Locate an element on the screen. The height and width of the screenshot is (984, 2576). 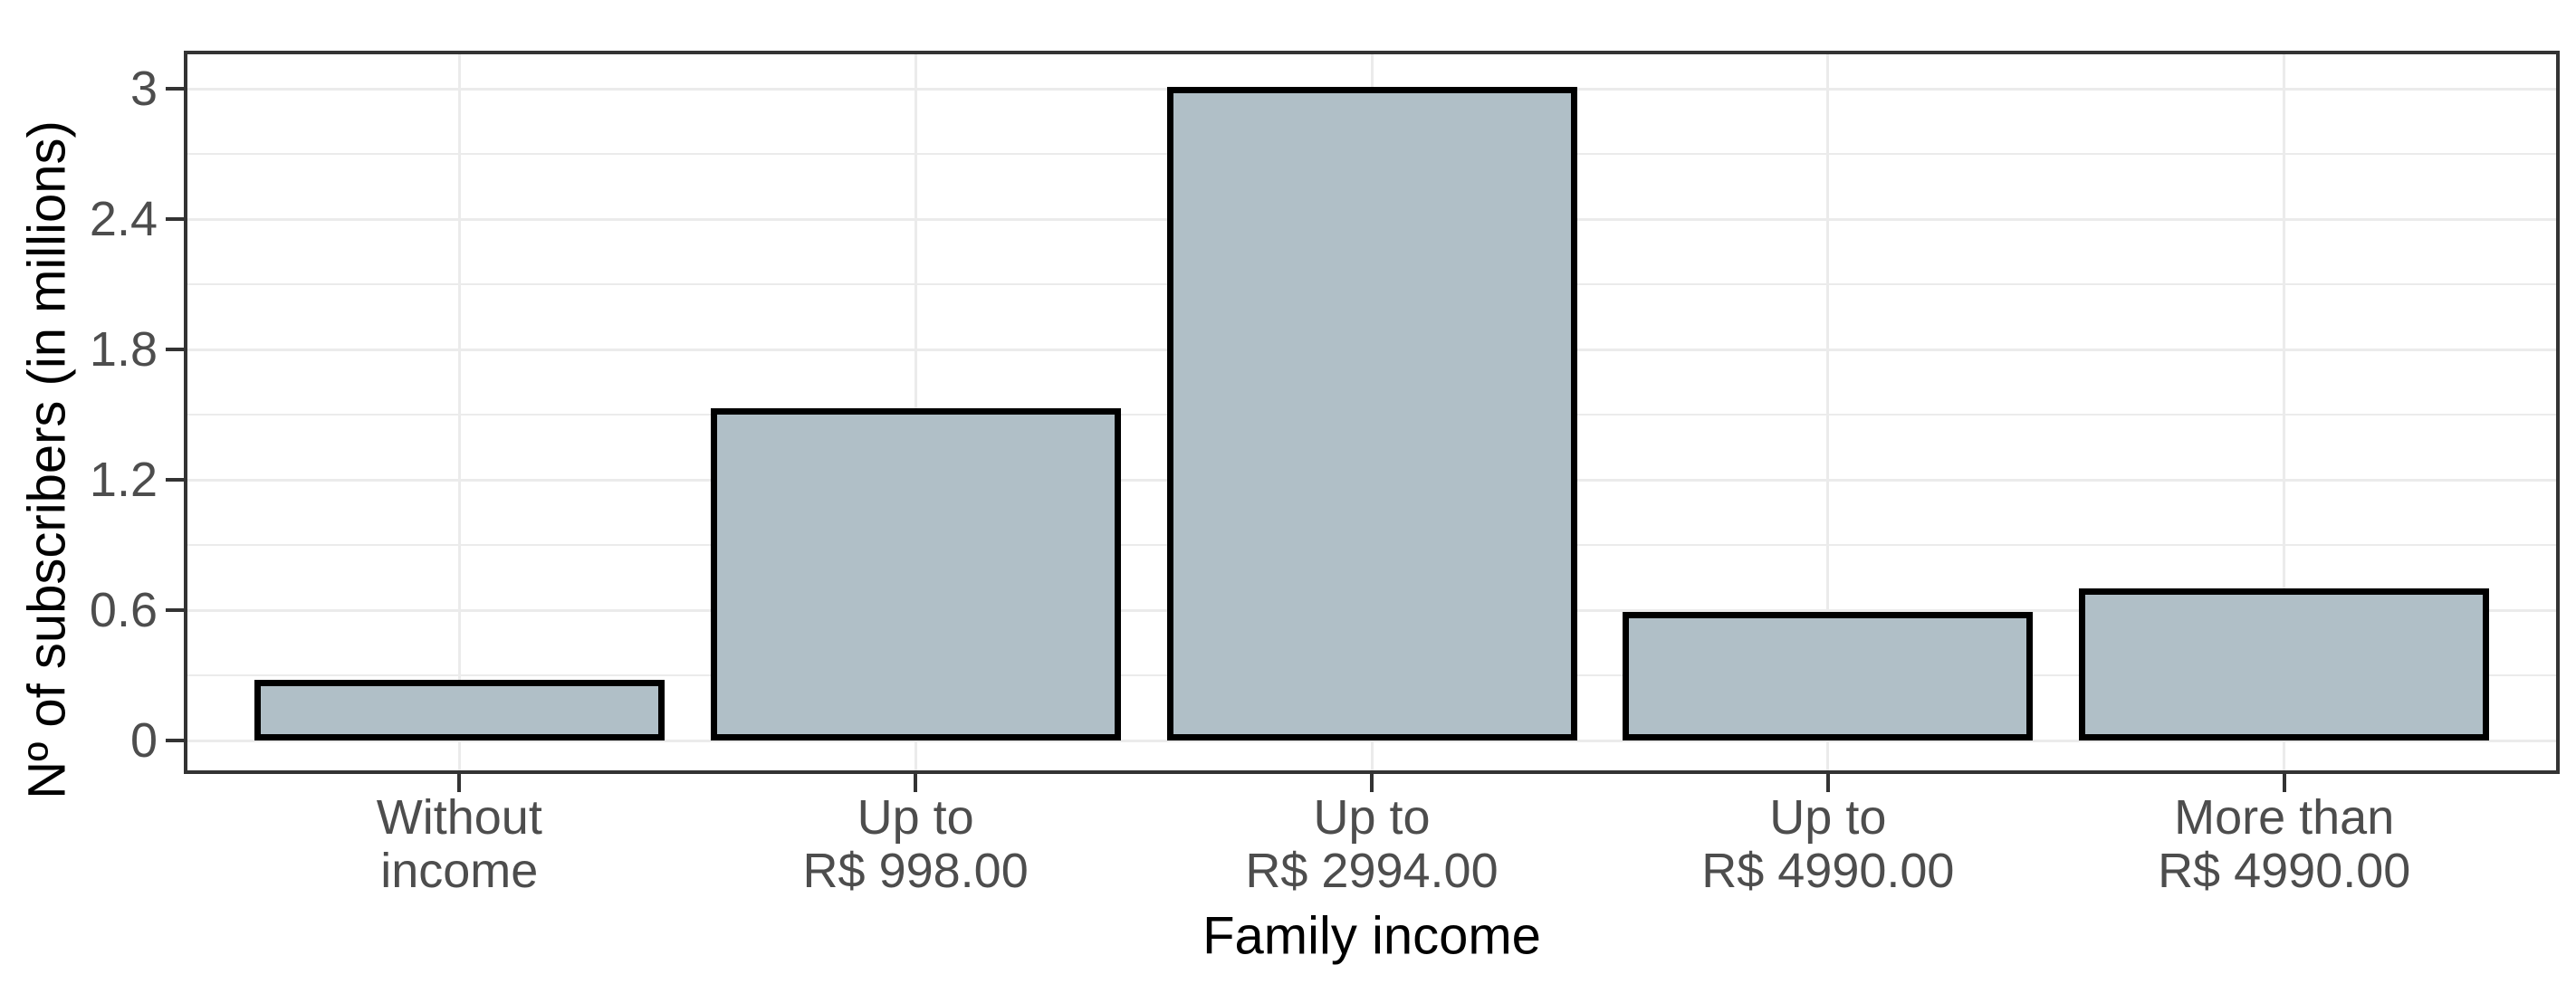
y-tick-label: 0 is located at coordinates (143, 740).